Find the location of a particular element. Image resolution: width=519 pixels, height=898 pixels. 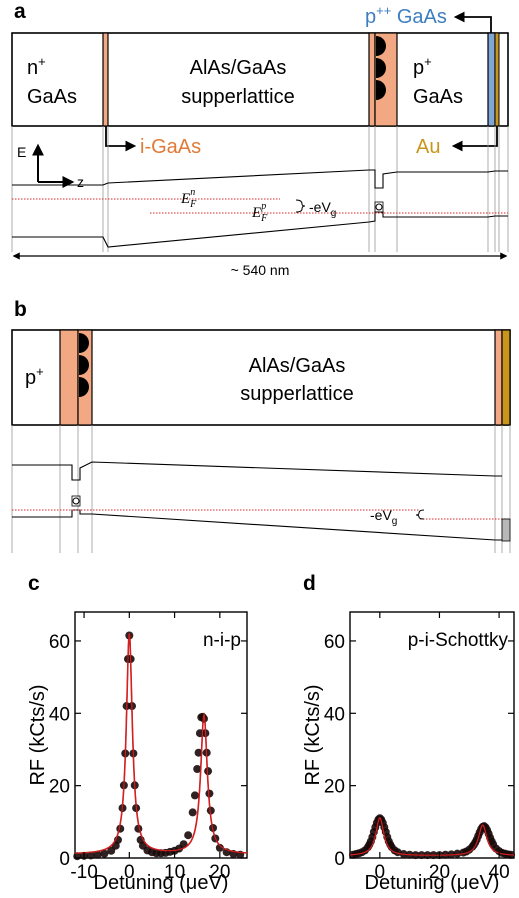

qd-box-b is located at coordinates (76, 501).